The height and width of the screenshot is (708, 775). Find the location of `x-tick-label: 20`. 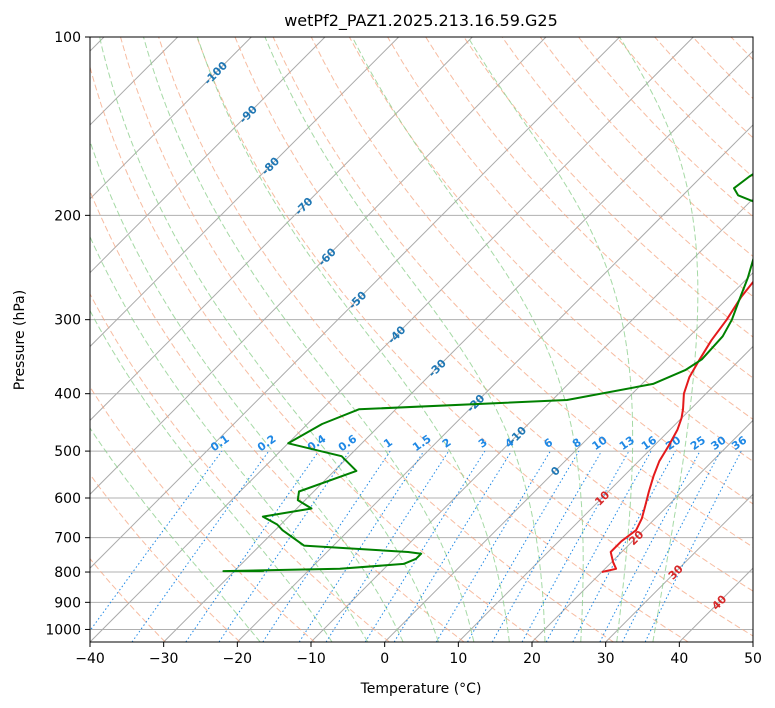

x-tick-label: 20 is located at coordinates (532, 659).